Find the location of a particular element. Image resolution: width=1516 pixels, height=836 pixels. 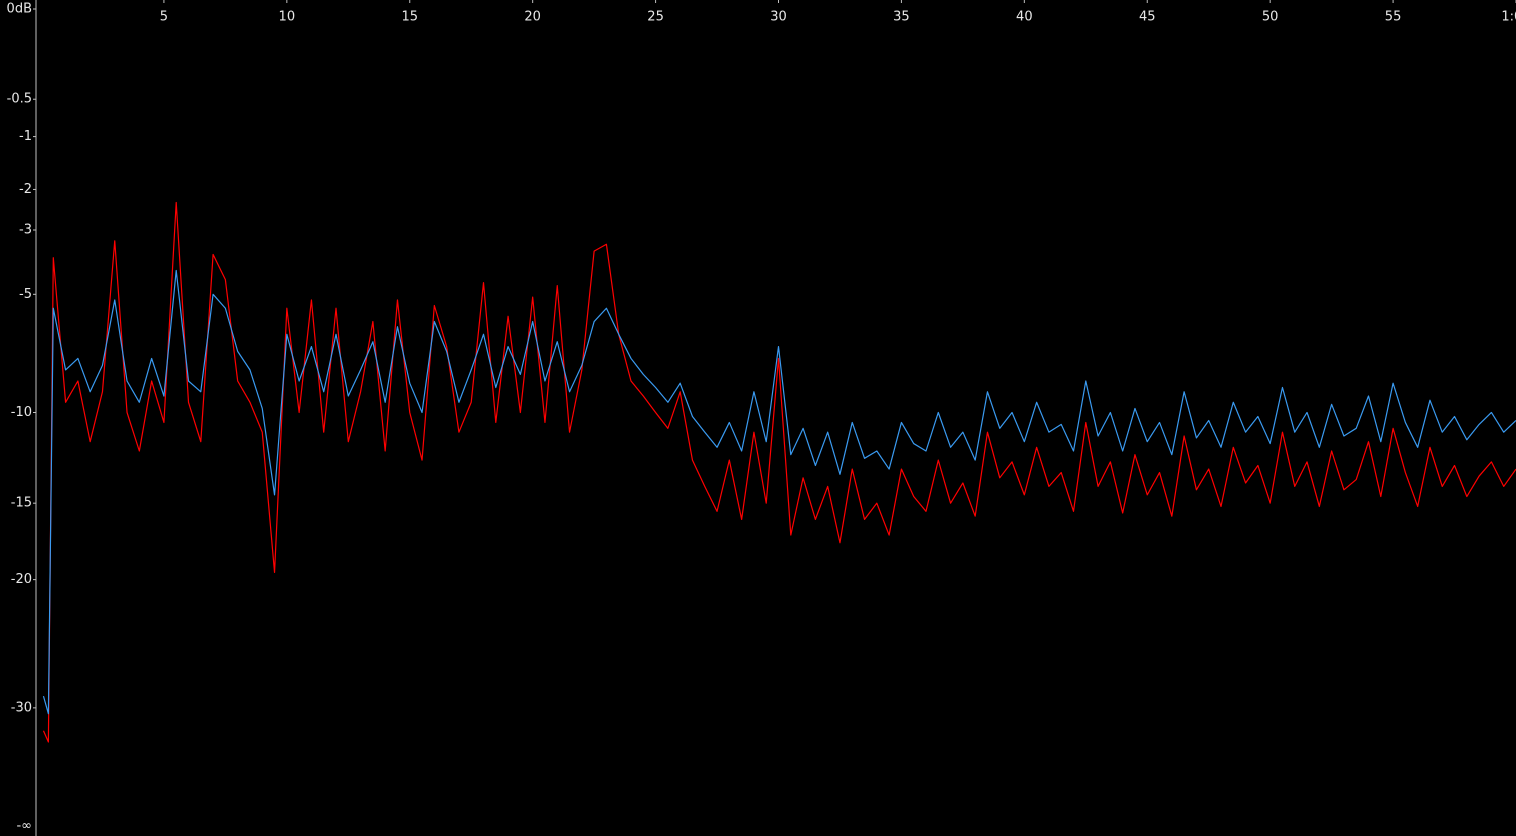

y-tick-label: -15 is located at coordinates (21, 503).